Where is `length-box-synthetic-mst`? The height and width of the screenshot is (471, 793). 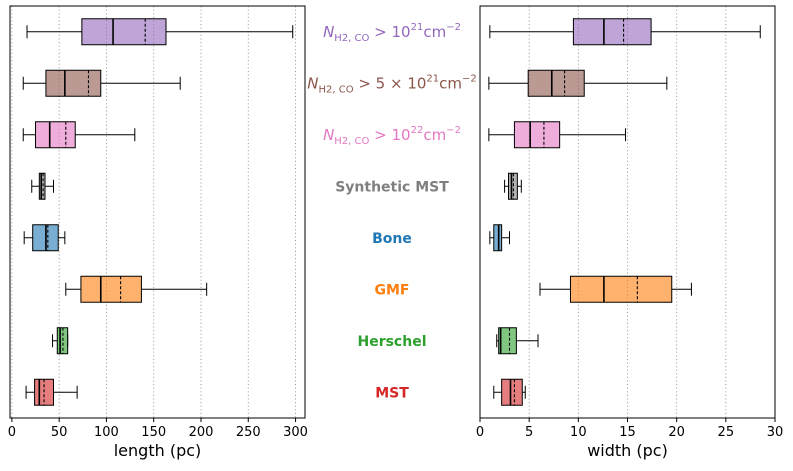 length-box-synthetic-mst is located at coordinates (42, 186).